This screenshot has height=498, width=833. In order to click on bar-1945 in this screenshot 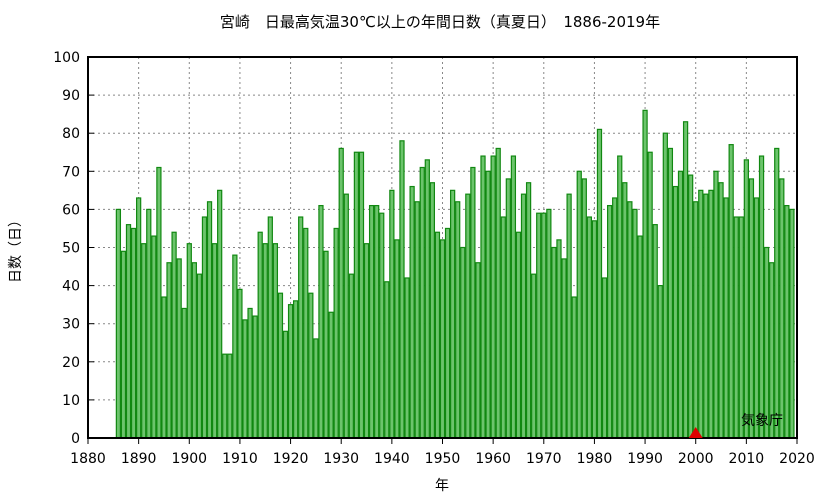, I will do `click(417, 320)`.